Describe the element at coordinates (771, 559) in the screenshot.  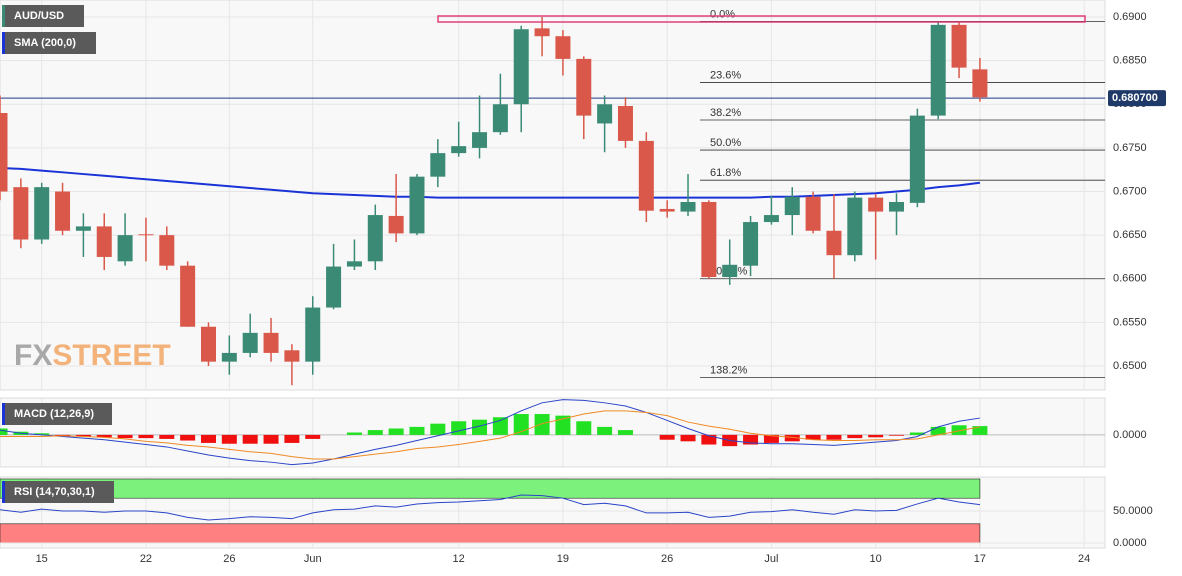
I see `x-tick-label: Jul` at that location.